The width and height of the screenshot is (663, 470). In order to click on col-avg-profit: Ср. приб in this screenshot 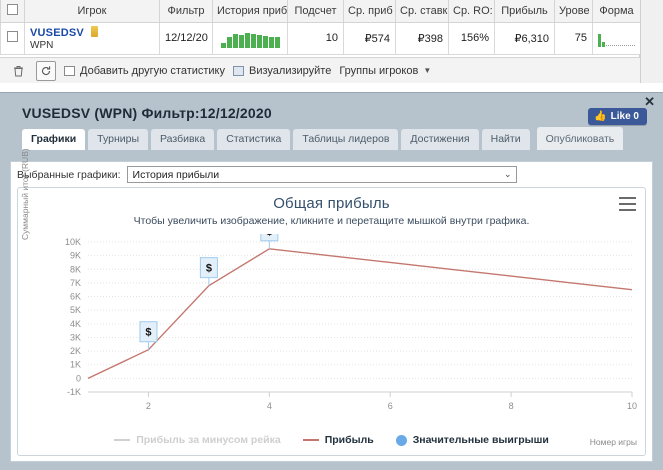, I will do `click(369, 11)`.